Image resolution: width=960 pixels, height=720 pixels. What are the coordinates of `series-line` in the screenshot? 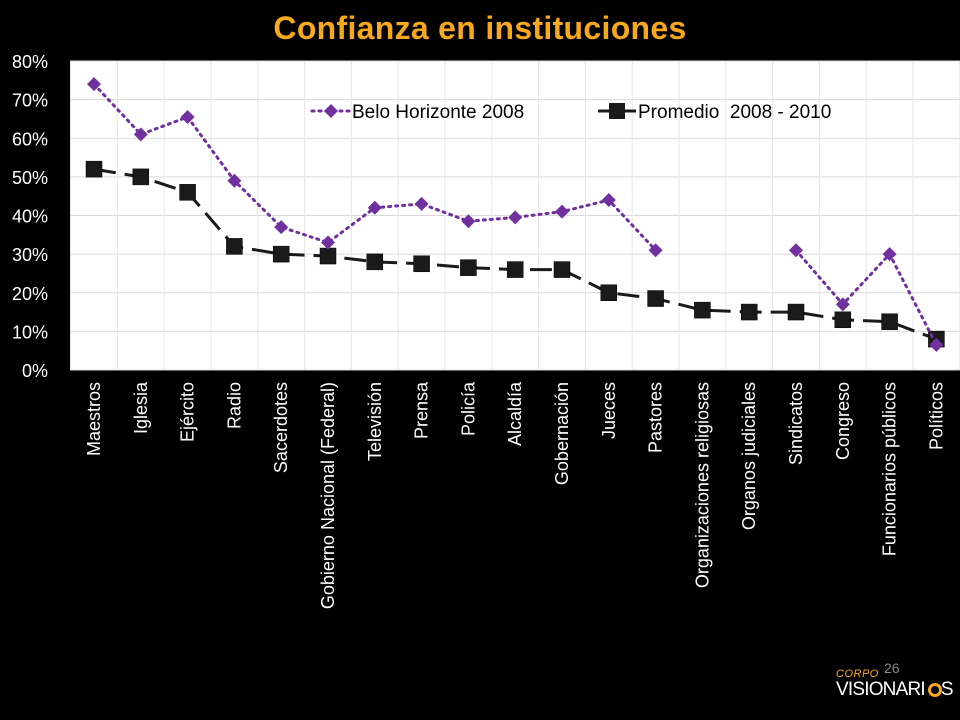 It's located at (866, 297).